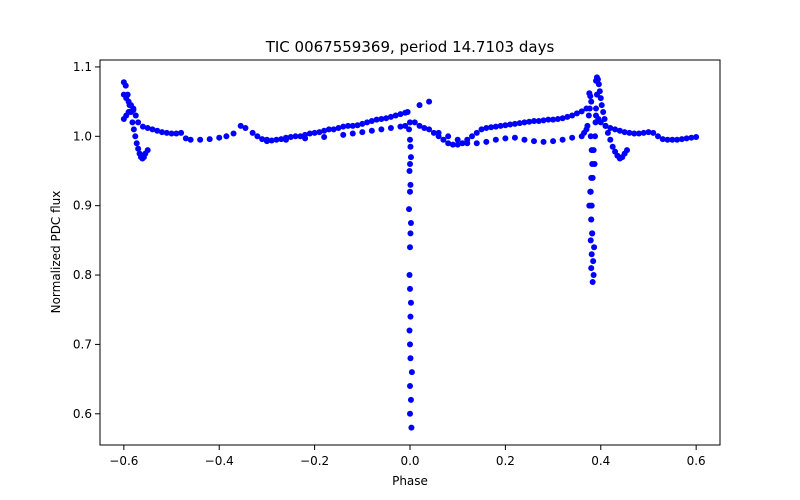 The image size is (800, 500). I want to click on x-tick-label: −0.2, so click(314, 461).